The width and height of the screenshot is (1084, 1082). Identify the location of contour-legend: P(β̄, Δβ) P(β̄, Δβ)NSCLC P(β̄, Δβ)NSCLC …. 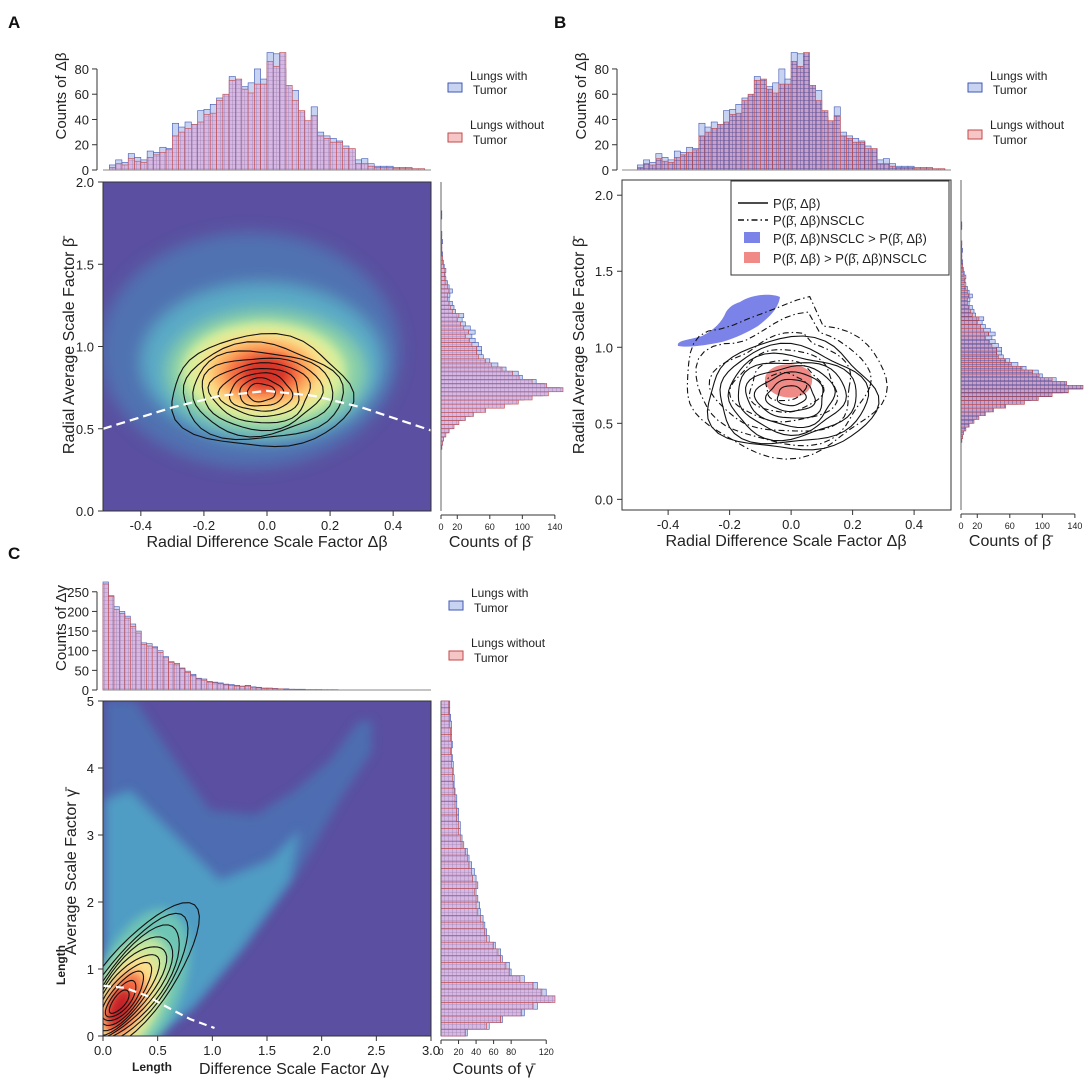
(840, 228).